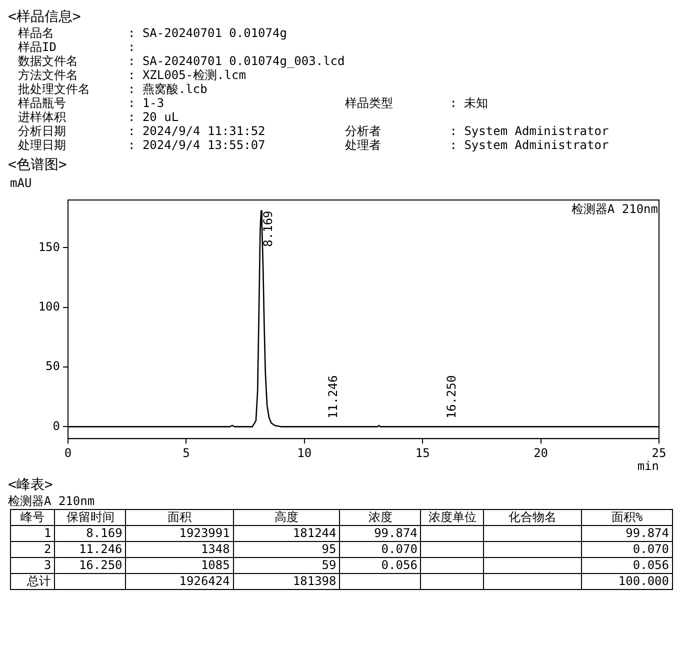 This screenshot has height=646, width=681. I want to click on text: 样品ID :, so click(77, 47).